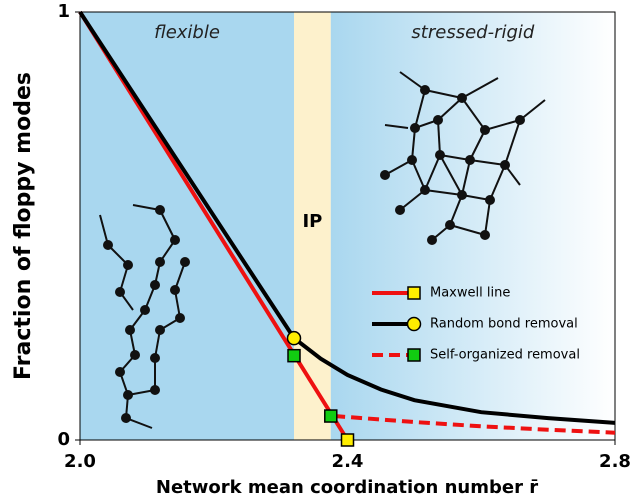 Image resolution: width=632 pixels, height=502 pixels. What do you see at coordinates (63, 11) in the screenshot?
I see `y-tick-label: 1` at bounding box center [63, 11].